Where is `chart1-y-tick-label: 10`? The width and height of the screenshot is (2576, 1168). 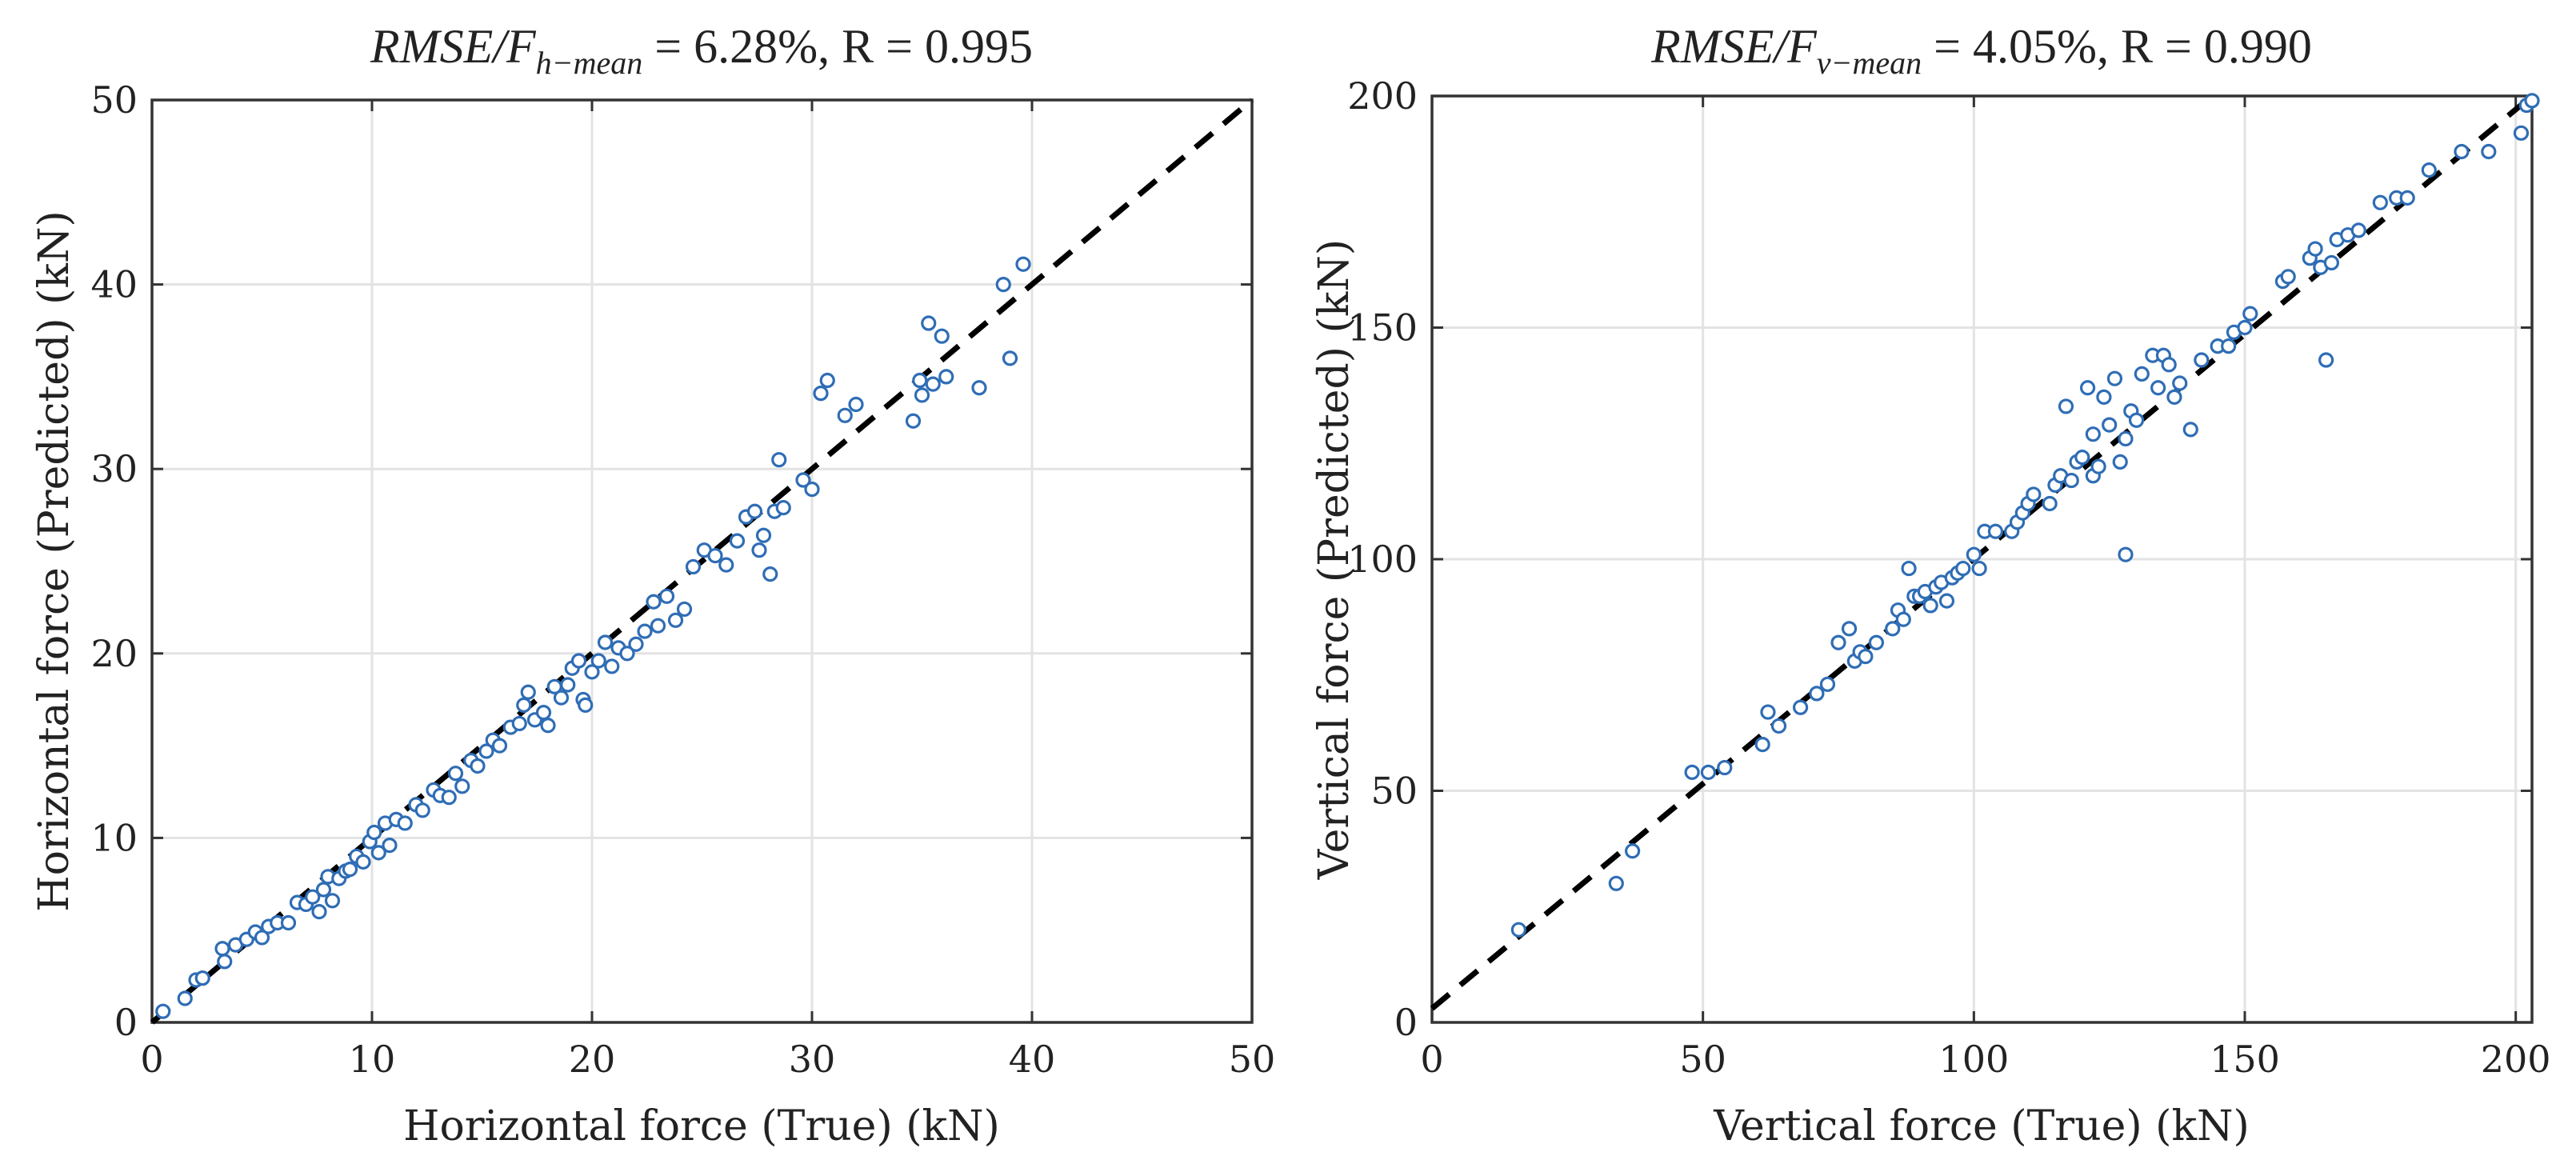 chart1-y-tick-label: 10 is located at coordinates (114, 837).